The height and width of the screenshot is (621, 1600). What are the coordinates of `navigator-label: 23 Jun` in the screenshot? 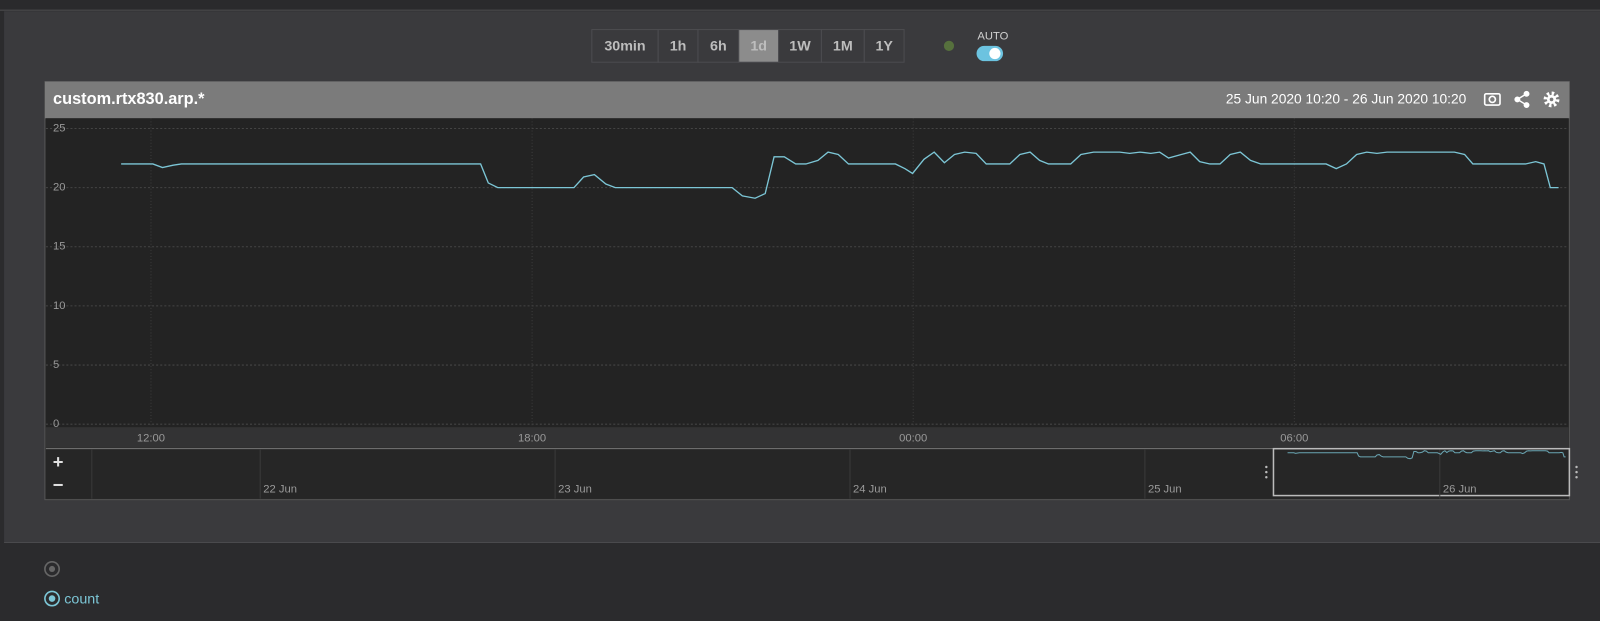 It's located at (575, 489).